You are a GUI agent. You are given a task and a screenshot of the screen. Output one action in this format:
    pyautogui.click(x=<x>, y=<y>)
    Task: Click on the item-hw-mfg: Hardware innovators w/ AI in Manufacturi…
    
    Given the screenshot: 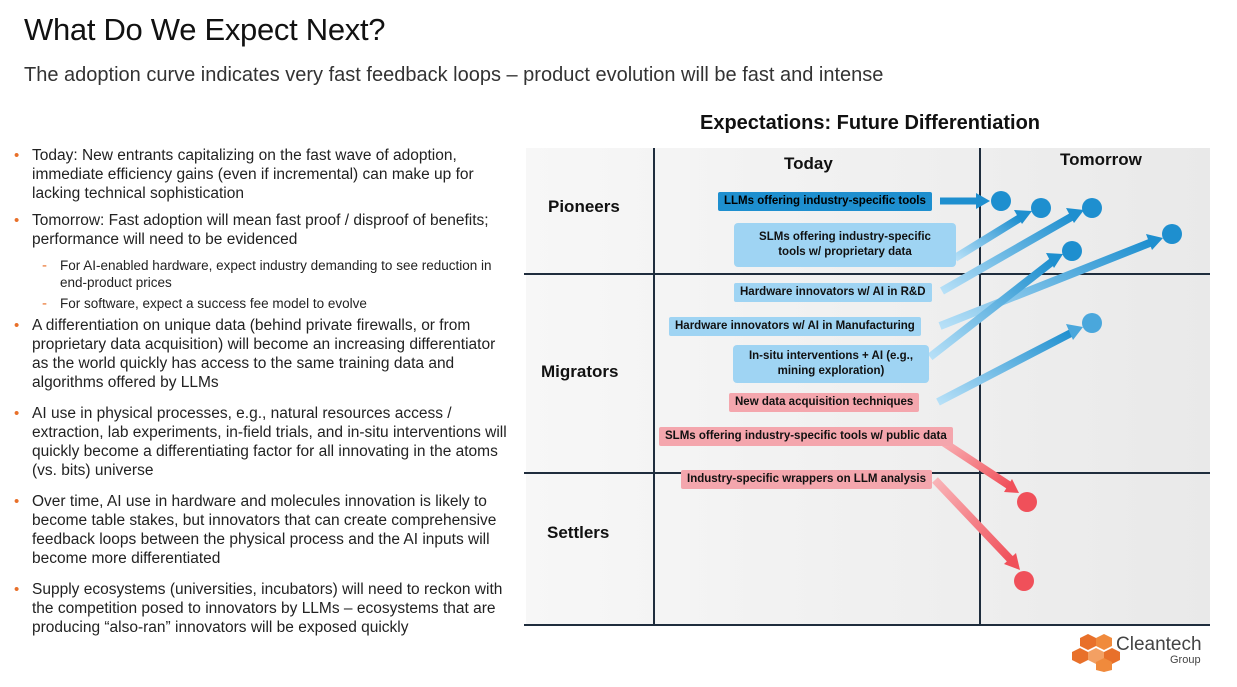 What is the action you would take?
    pyautogui.click(x=795, y=326)
    